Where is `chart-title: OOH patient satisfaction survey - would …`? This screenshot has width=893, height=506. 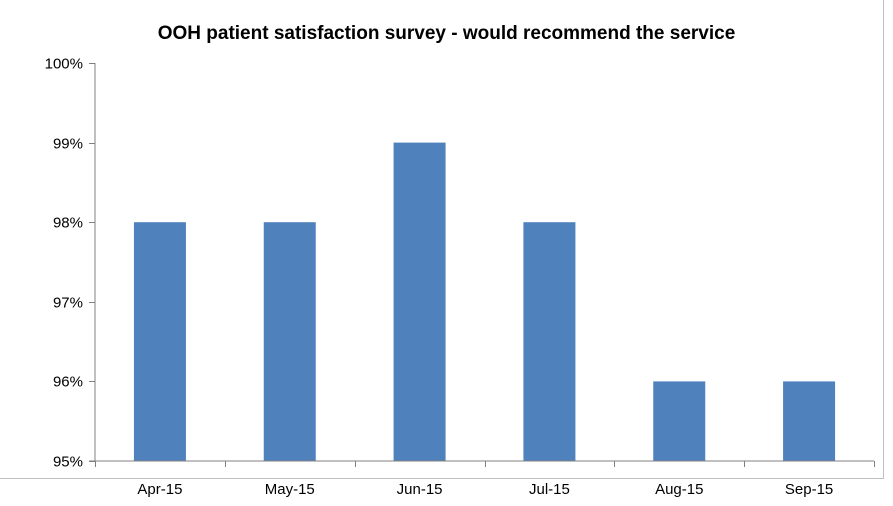 chart-title: OOH patient satisfaction survey - would … is located at coordinates (446, 33).